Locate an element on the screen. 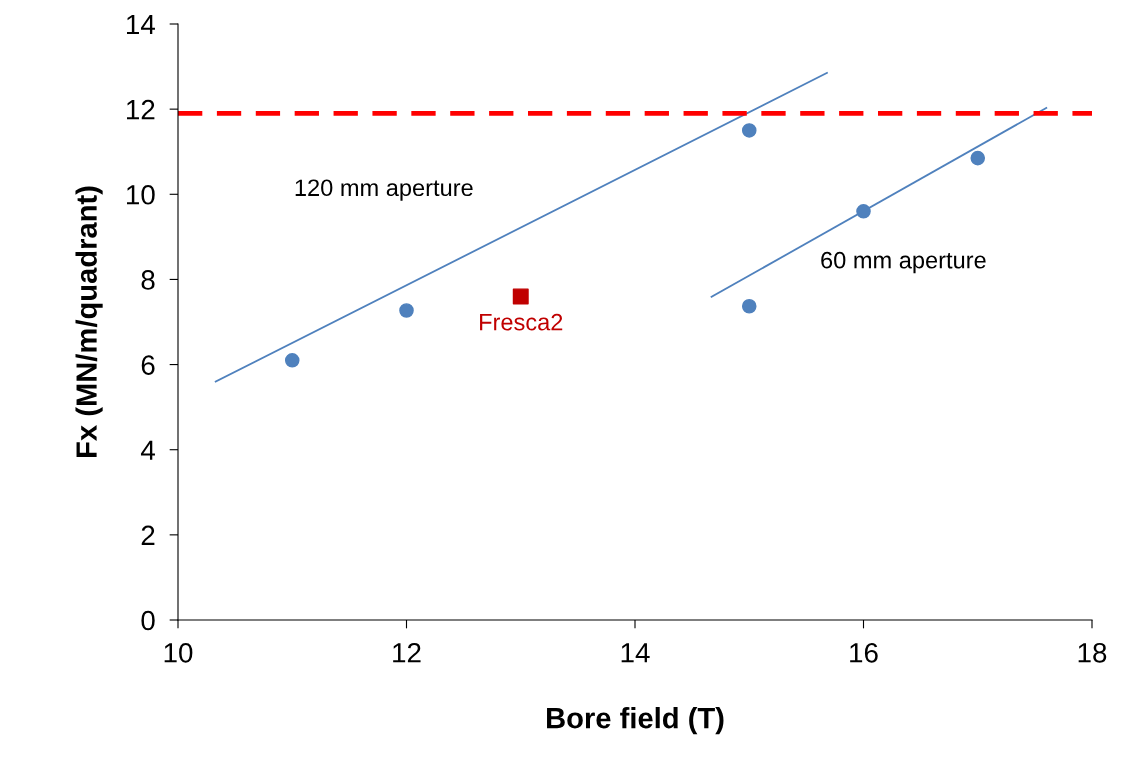 Image resolution: width=1126 pixels, height=763 pixels. x-tick-label: 18 is located at coordinates (1092, 652).